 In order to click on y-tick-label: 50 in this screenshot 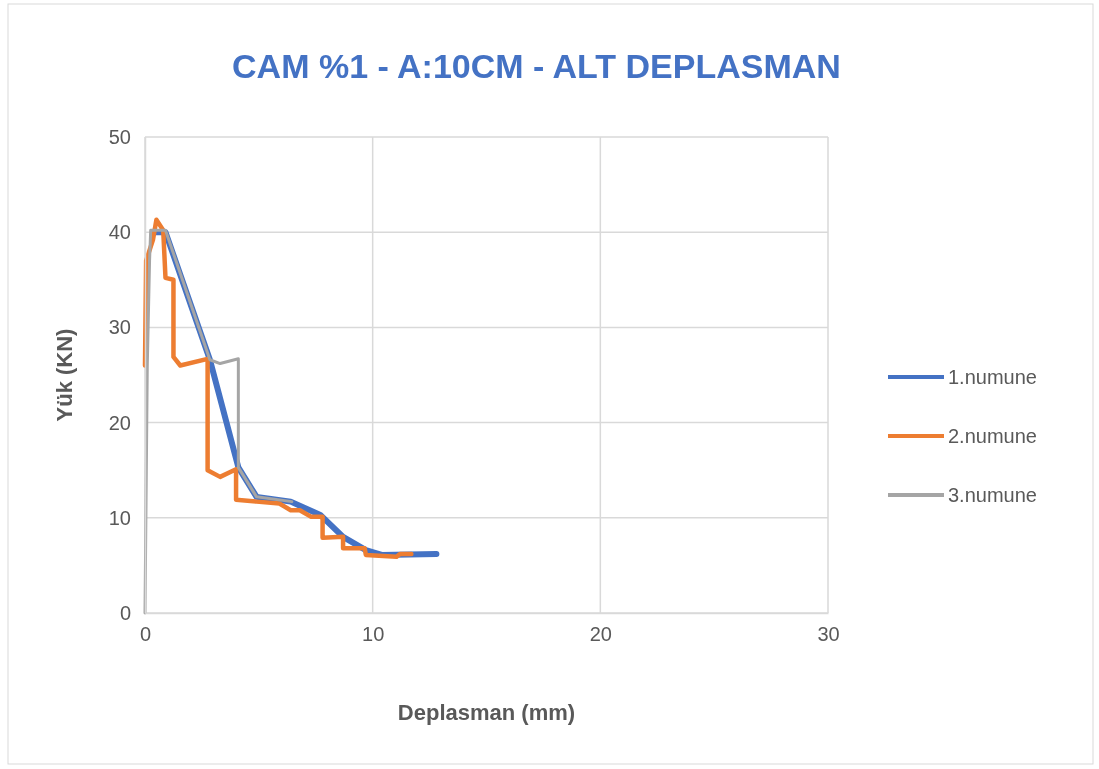, I will do `click(119, 136)`.